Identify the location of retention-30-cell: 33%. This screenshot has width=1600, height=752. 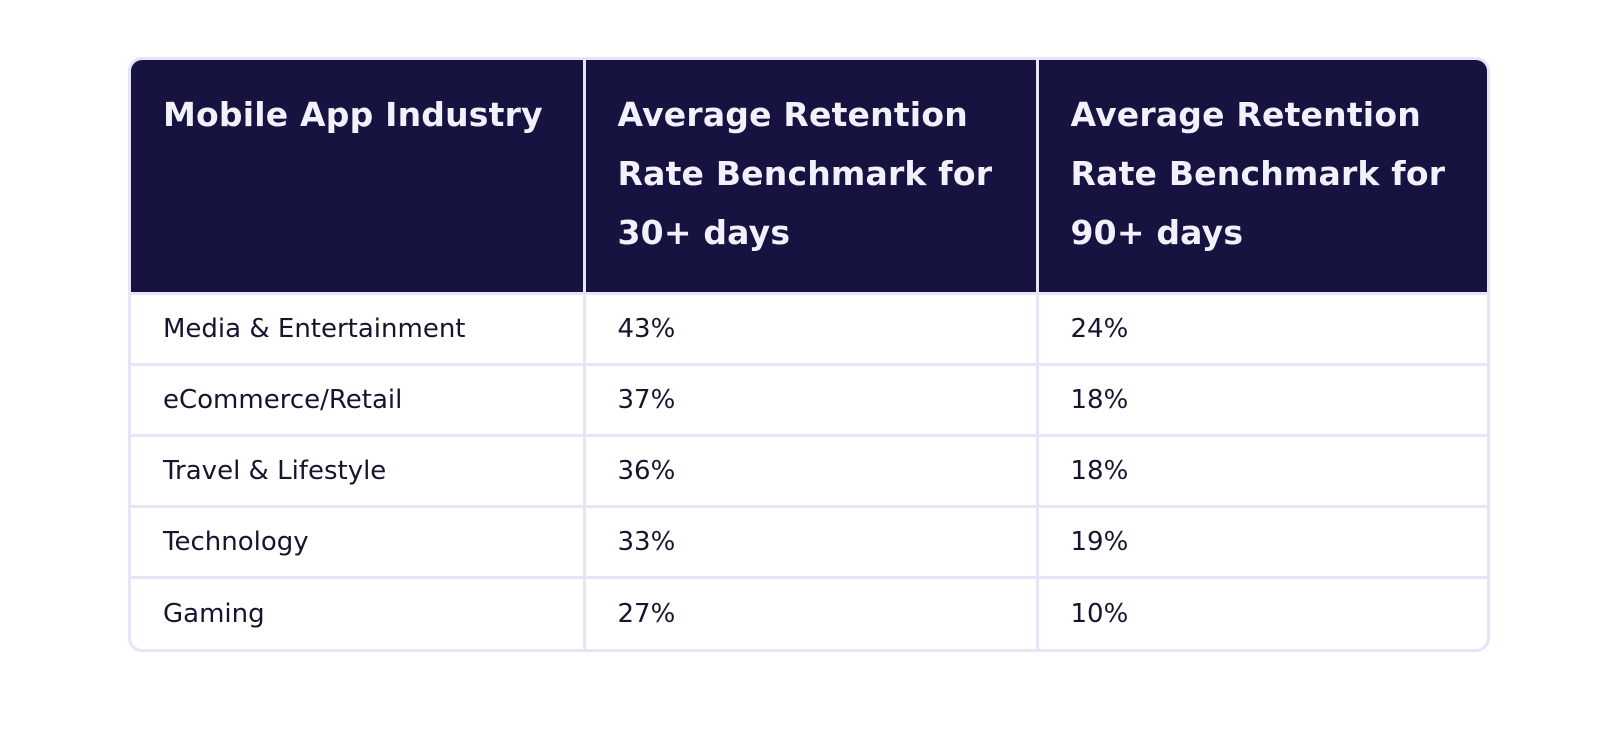
(811, 541).